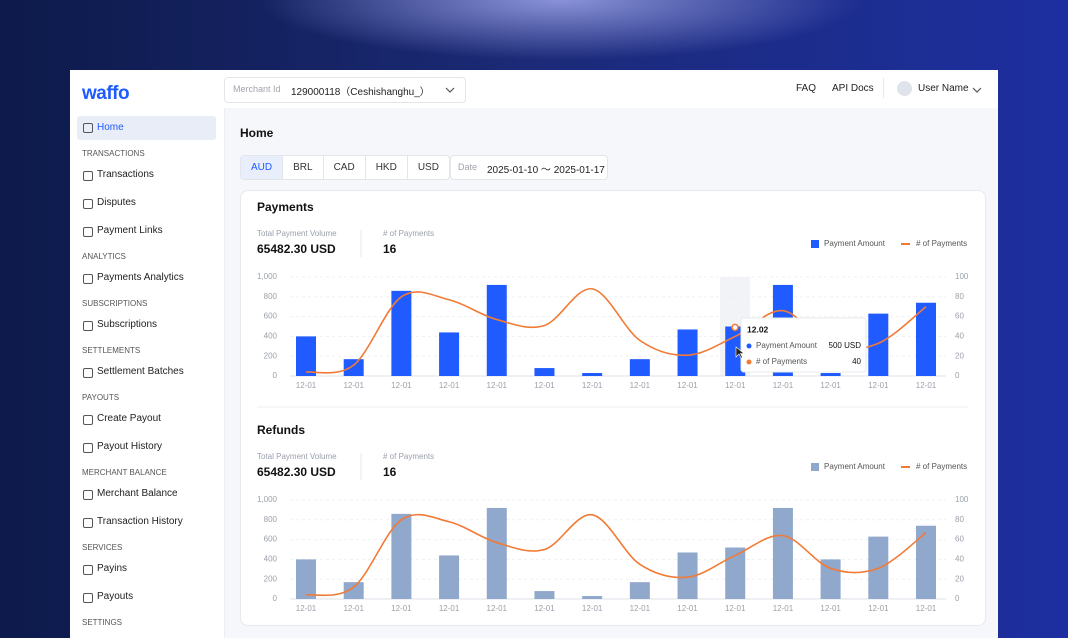  Describe the element at coordinates (271, 559) in the screenshot. I see `y-tick-label: 400` at that location.